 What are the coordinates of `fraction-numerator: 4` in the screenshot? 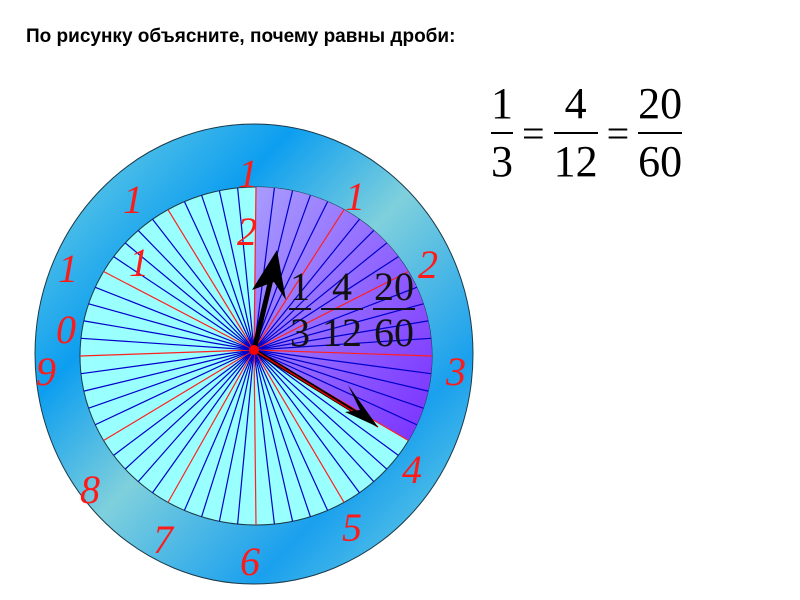 It's located at (342, 286).